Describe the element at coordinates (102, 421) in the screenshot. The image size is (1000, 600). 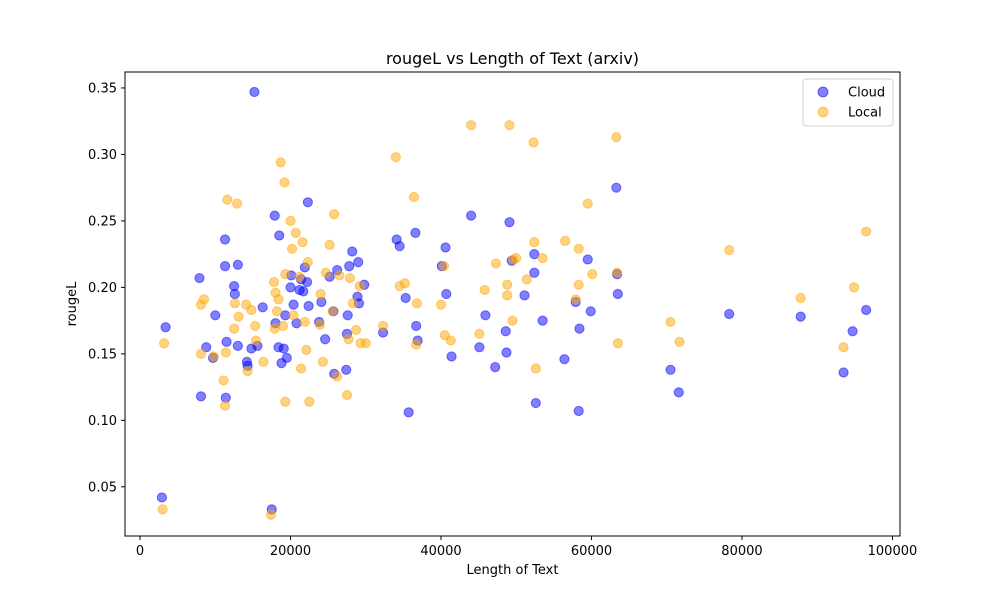
I see `y-tick-label-1: 0.10` at that location.